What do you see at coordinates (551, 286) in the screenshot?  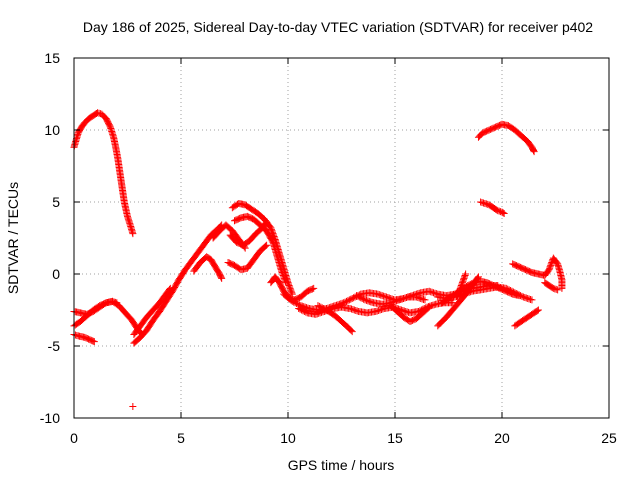 I see `series-arc-late-g` at bounding box center [551, 286].